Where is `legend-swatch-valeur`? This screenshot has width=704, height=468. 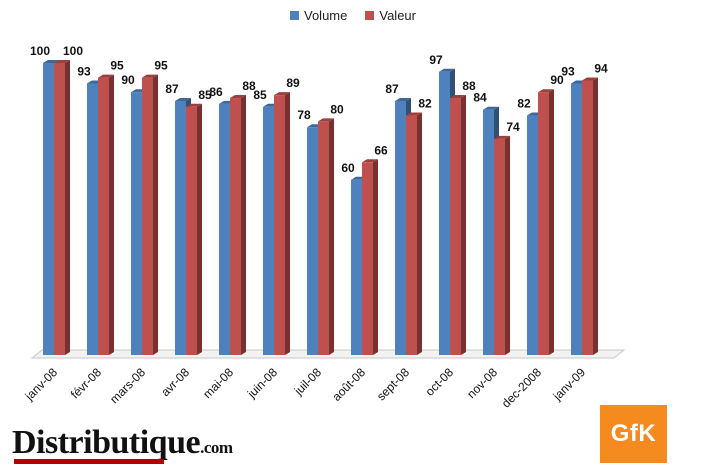
legend-swatch-valeur is located at coordinates (370, 15).